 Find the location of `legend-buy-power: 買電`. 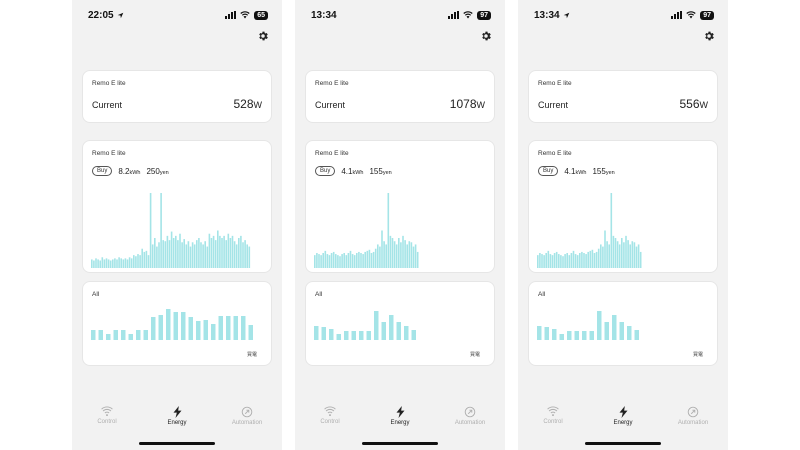

legend-buy-power: 買電 is located at coordinates (251, 355).